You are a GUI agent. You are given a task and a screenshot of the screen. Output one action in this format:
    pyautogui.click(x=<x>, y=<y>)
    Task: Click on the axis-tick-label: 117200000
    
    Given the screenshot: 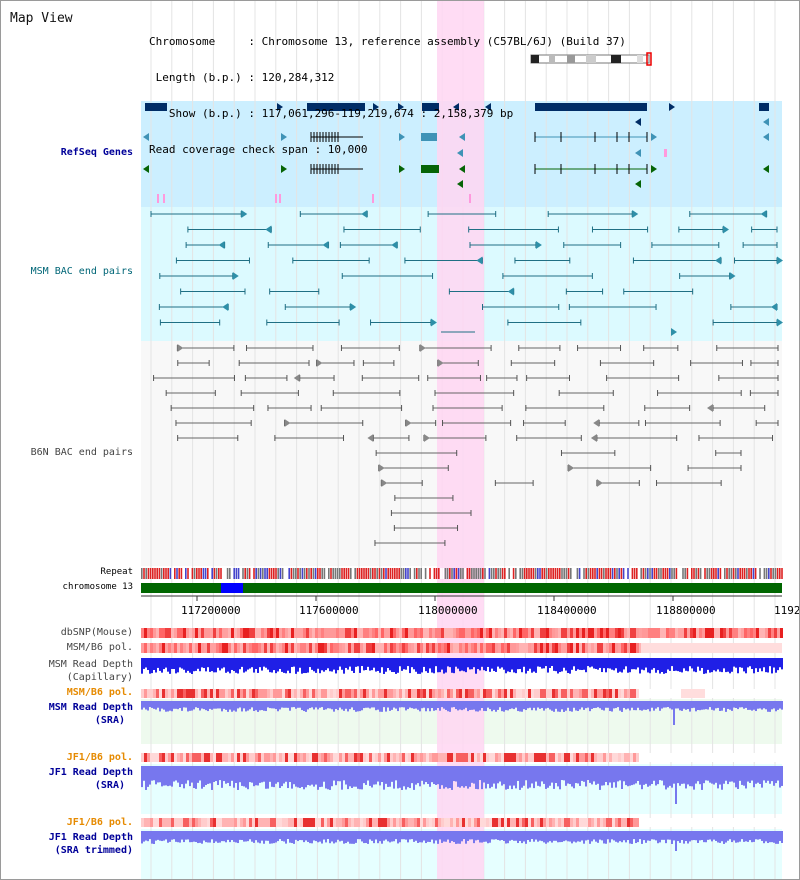 What is the action you would take?
    pyautogui.click(x=211, y=610)
    